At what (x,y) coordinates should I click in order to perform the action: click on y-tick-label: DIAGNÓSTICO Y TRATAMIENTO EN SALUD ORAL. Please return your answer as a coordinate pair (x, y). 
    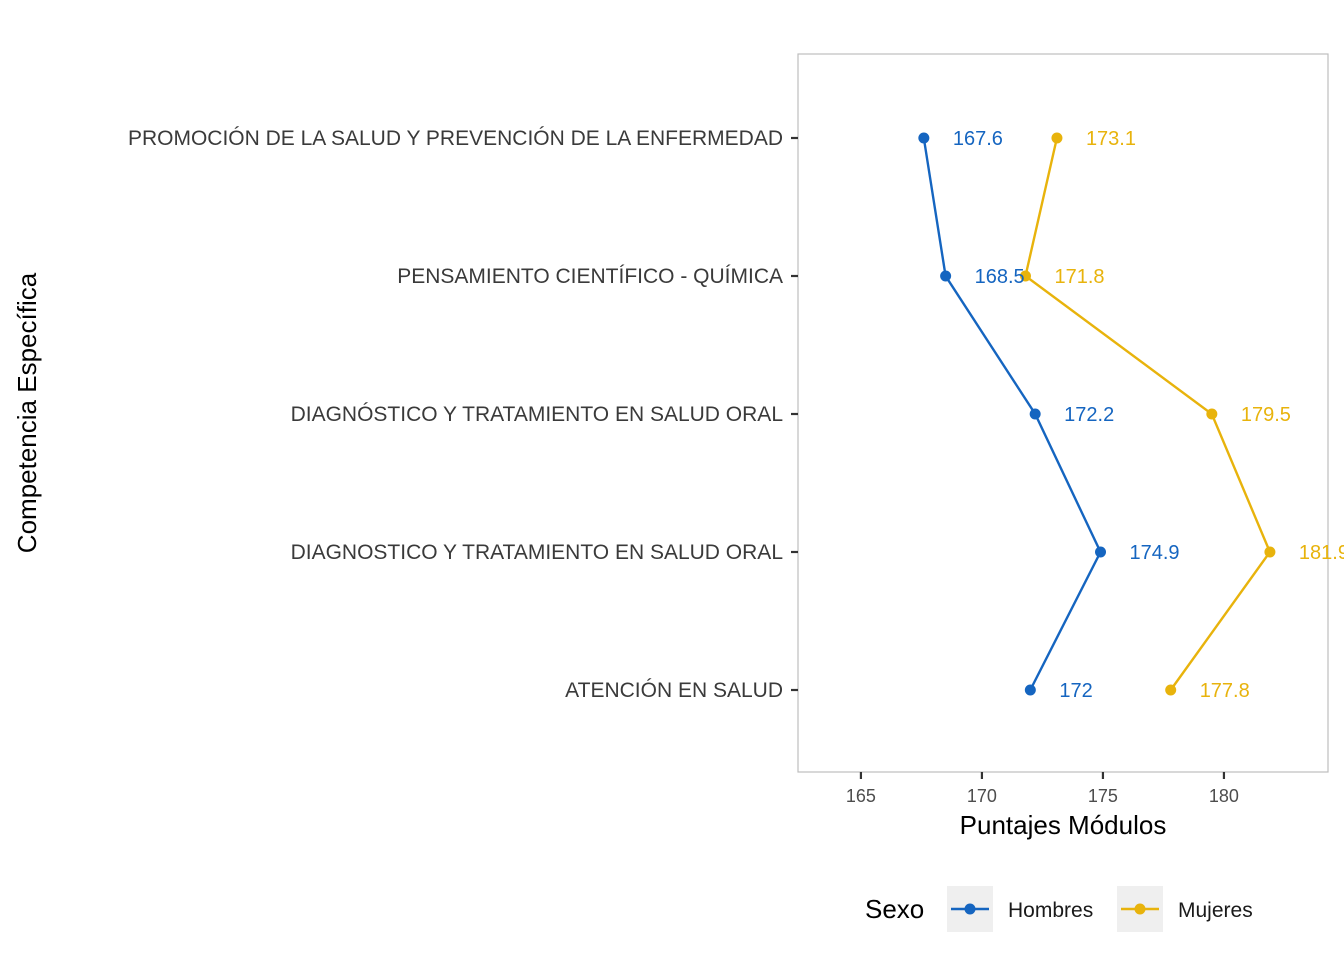
    Looking at the image, I should click on (537, 414).